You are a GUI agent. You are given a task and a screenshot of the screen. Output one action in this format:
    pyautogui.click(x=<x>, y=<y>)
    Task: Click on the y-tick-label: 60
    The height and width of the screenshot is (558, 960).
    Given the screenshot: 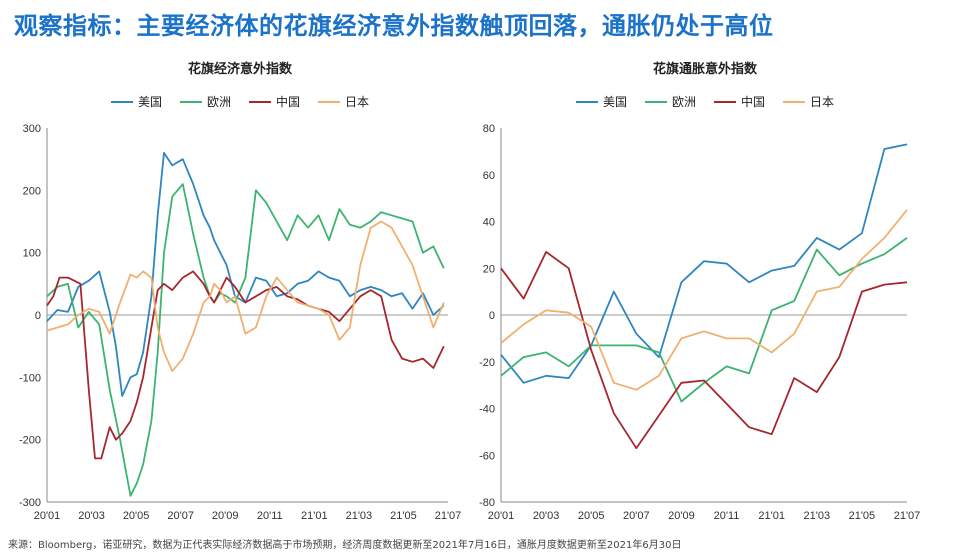 What is the action you would take?
    pyautogui.click(x=489, y=176)
    